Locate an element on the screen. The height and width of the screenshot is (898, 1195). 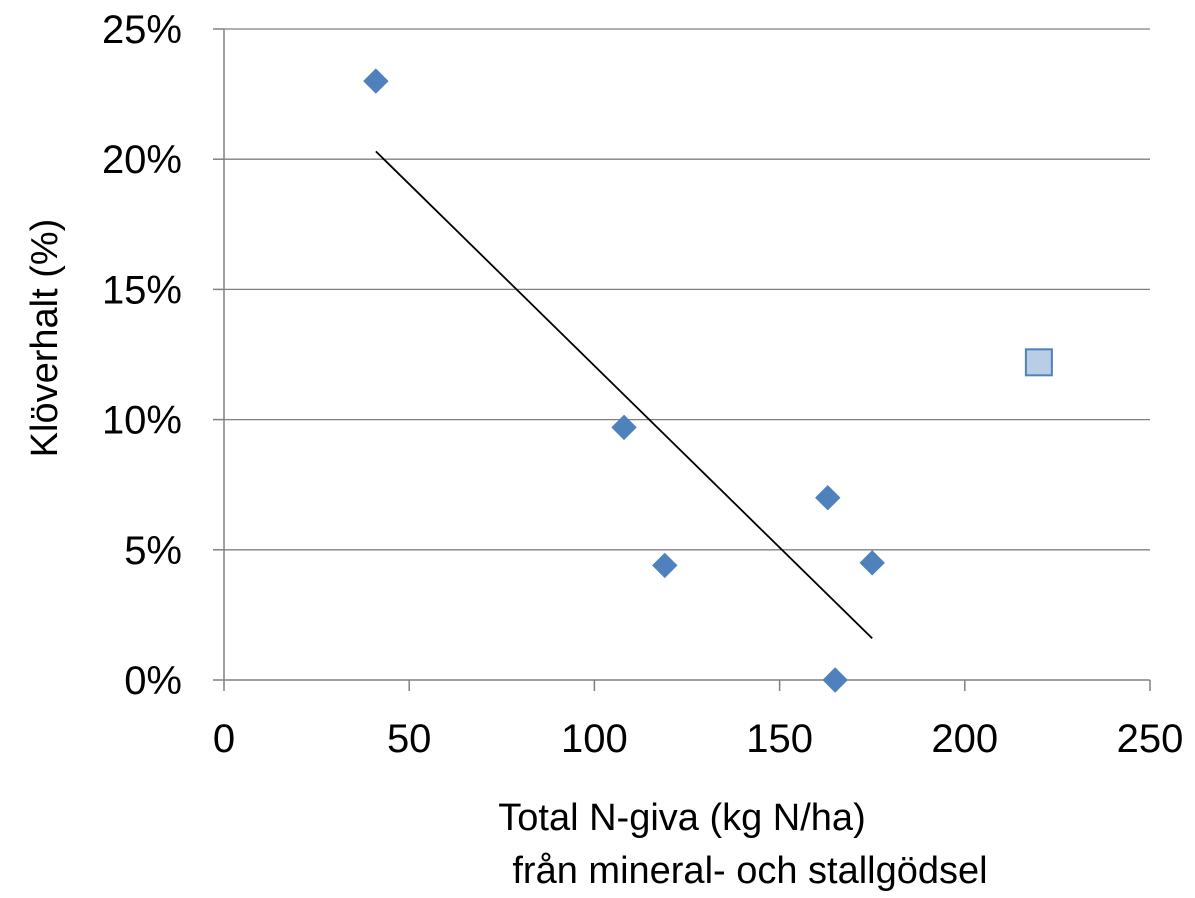
x-tick-label: 0 is located at coordinates (224, 739).